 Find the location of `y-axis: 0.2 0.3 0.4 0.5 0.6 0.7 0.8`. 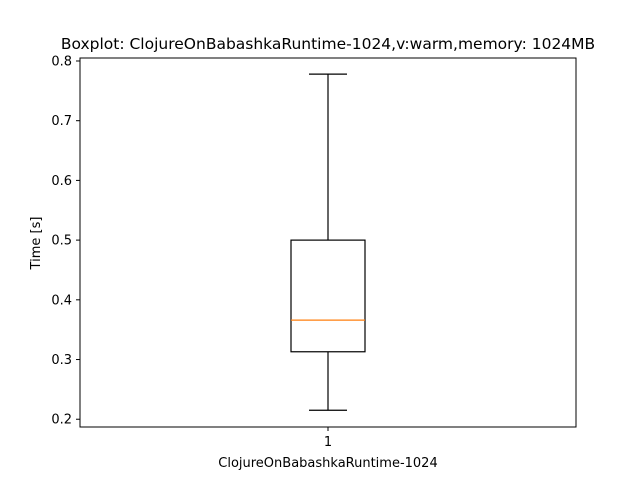

y-axis: 0.2 0.3 0.4 0.5 0.6 0.7 0.8 is located at coordinates (65, 241).